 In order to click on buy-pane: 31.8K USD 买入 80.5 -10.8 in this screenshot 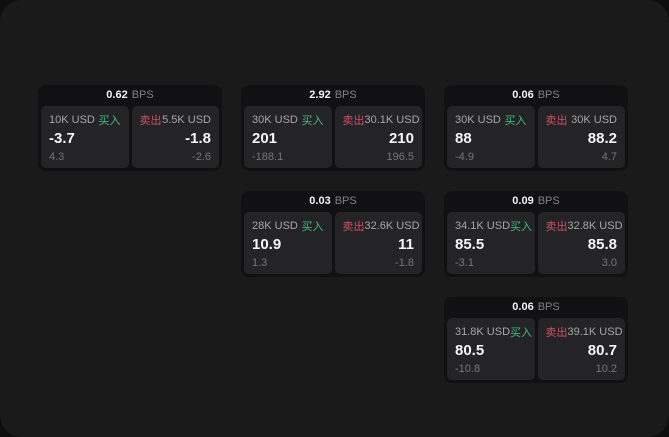, I will do `click(491, 349)`.